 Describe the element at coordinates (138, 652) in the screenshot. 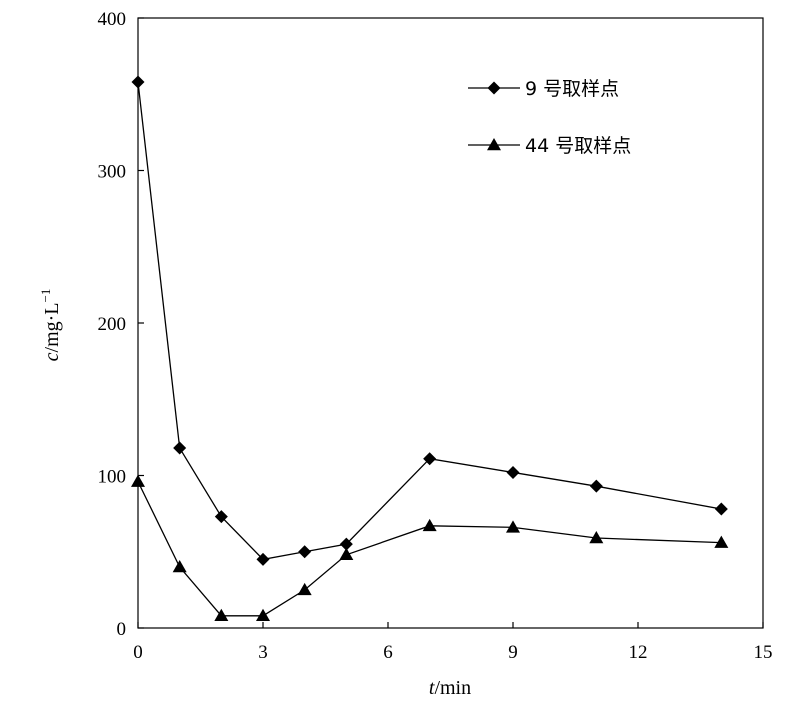

I see `x-tick-label: 0` at that location.